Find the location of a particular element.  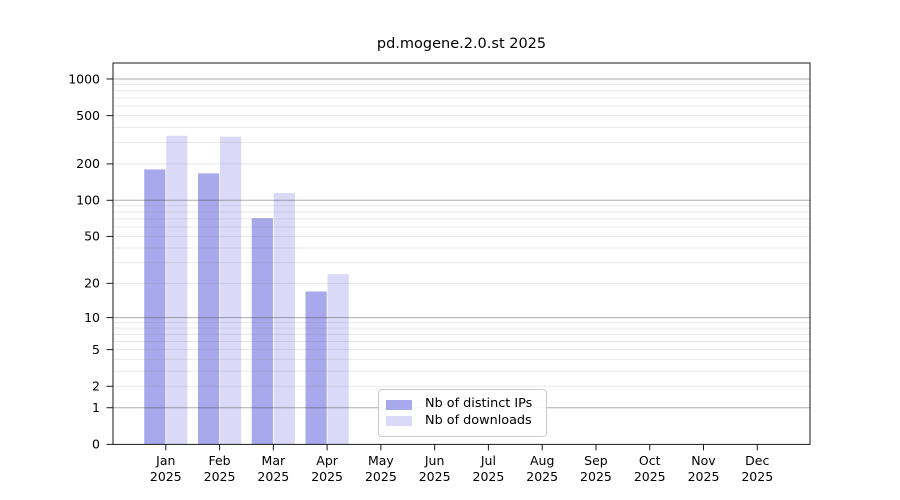

y-tick-label: 2 is located at coordinates (96, 386).